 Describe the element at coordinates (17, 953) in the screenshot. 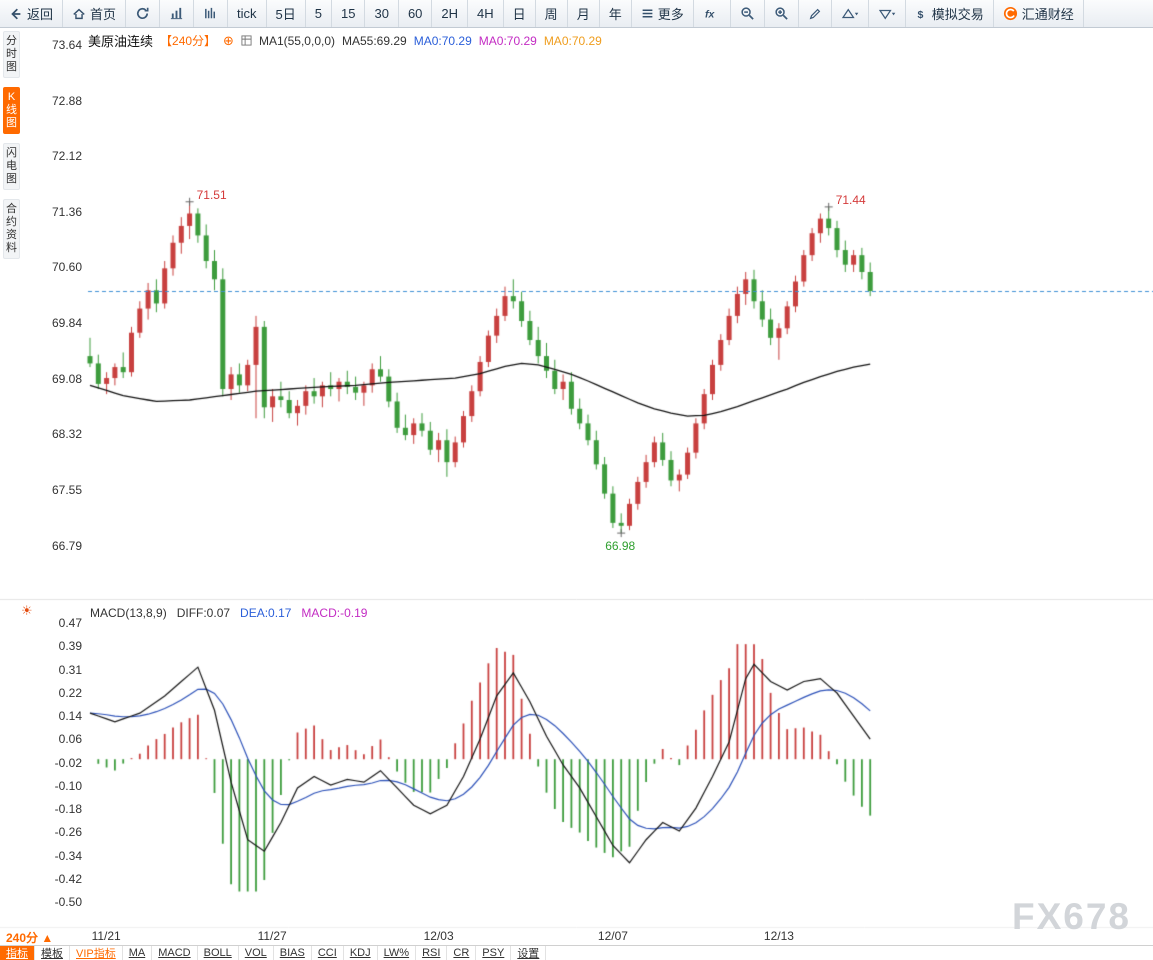

I see `tab-指标: 指标` at that location.